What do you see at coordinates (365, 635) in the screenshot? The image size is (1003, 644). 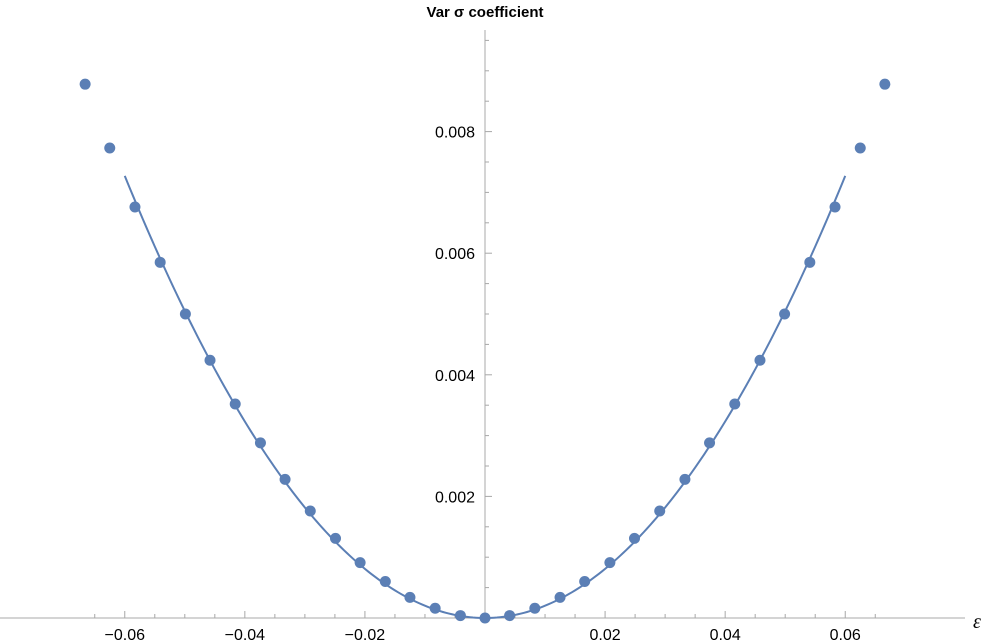 I see `x-tick-label: −0.02` at bounding box center [365, 635].